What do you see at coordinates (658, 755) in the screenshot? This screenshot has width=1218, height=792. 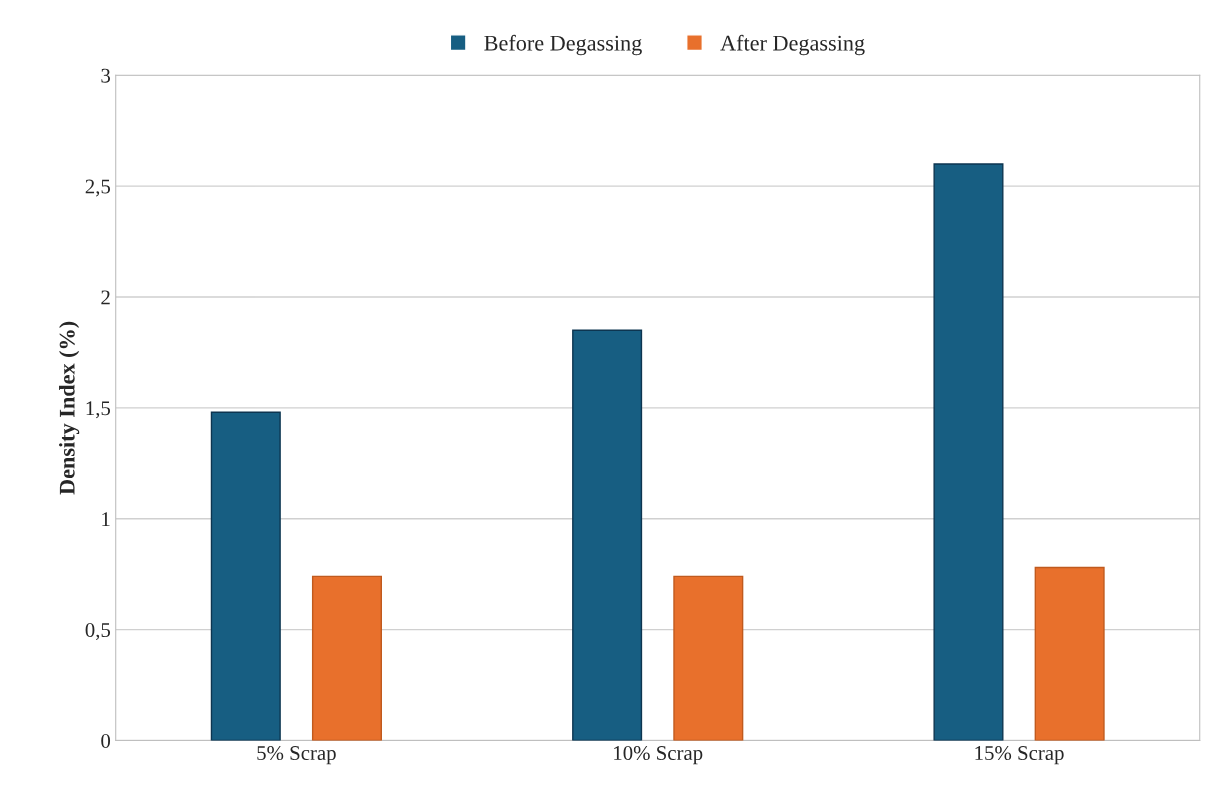 I see `x-tick-label: 10% Scrap` at bounding box center [658, 755].